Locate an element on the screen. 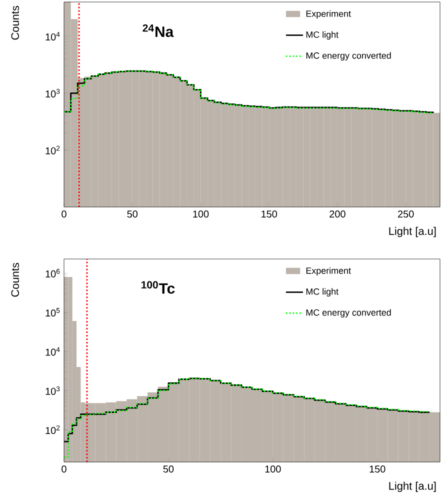 This screenshot has width=446, height=504. text: $^{24}$Na is located at coordinates (158, 31).